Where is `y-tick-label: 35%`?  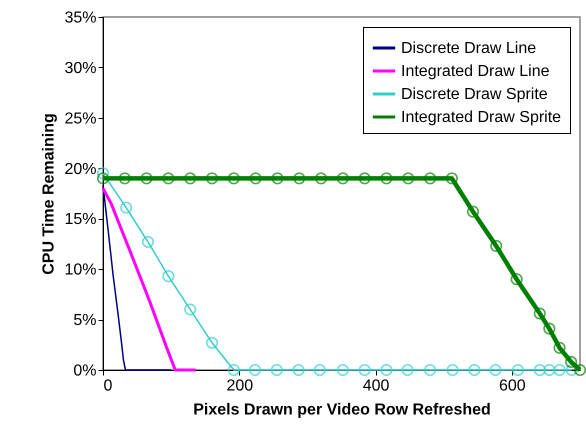 y-tick-label: 35% is located at coordinates (80, 18).